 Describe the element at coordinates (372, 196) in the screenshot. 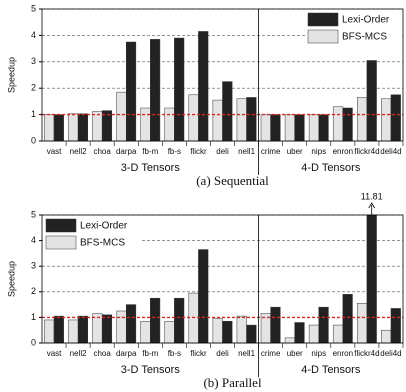

I see `annotation: 11.81` at that location.